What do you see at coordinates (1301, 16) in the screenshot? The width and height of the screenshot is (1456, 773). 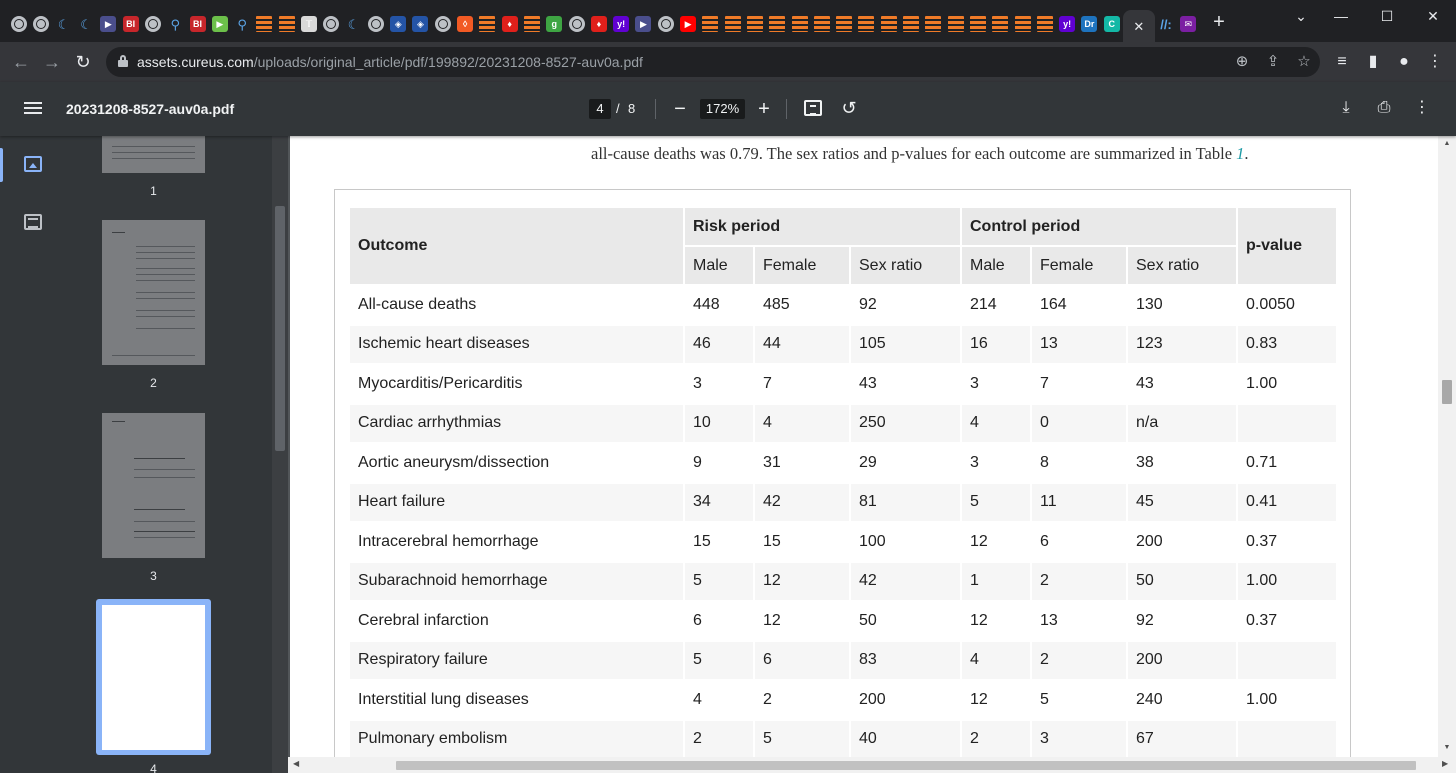 I see `tab-search-chevron-icon: ⌄` at bounding box center [1301, 16].